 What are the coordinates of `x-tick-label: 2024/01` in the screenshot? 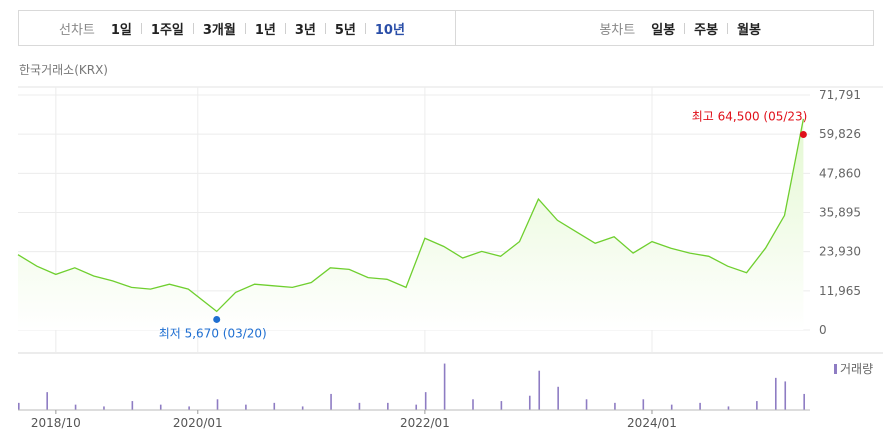 It's located at (652, 423).